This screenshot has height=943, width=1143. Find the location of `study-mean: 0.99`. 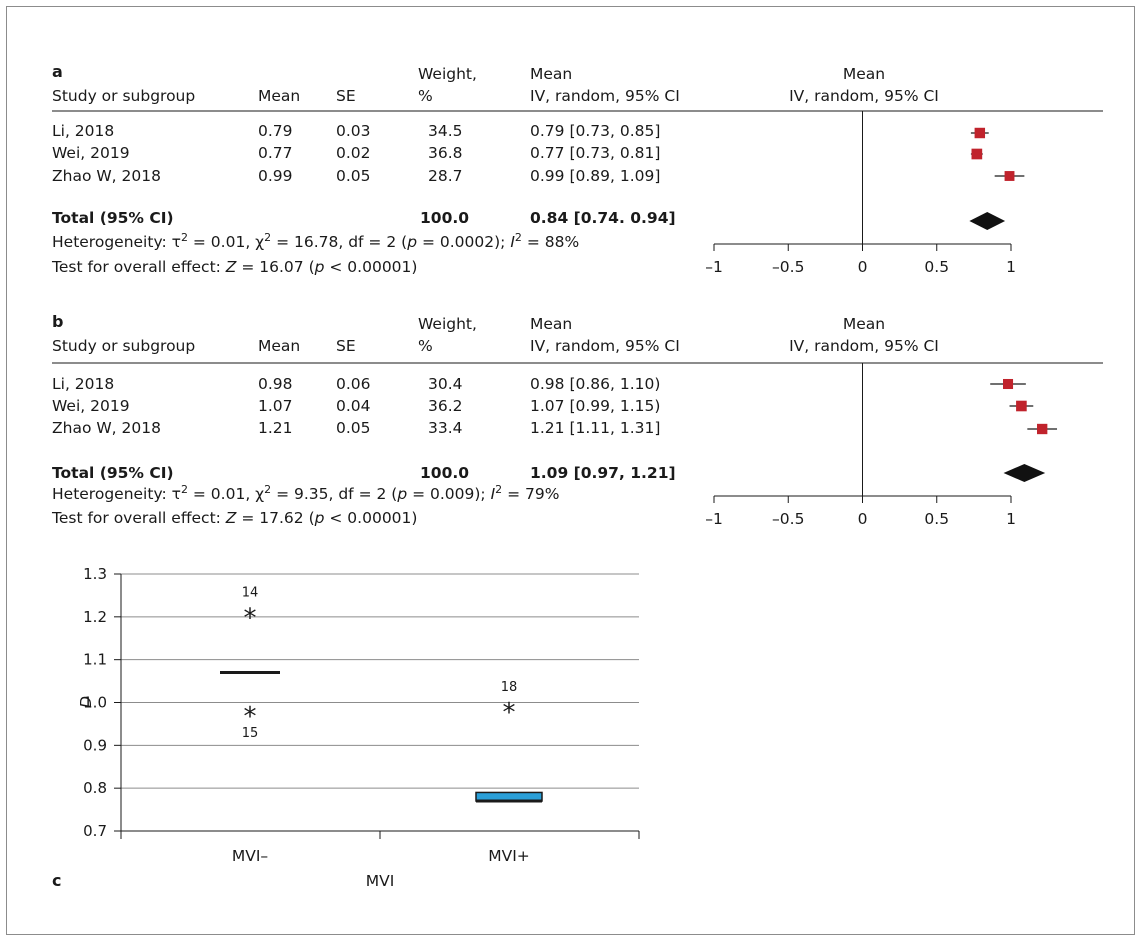

study-mean: 0.99 is located at coordinates (275, 176).